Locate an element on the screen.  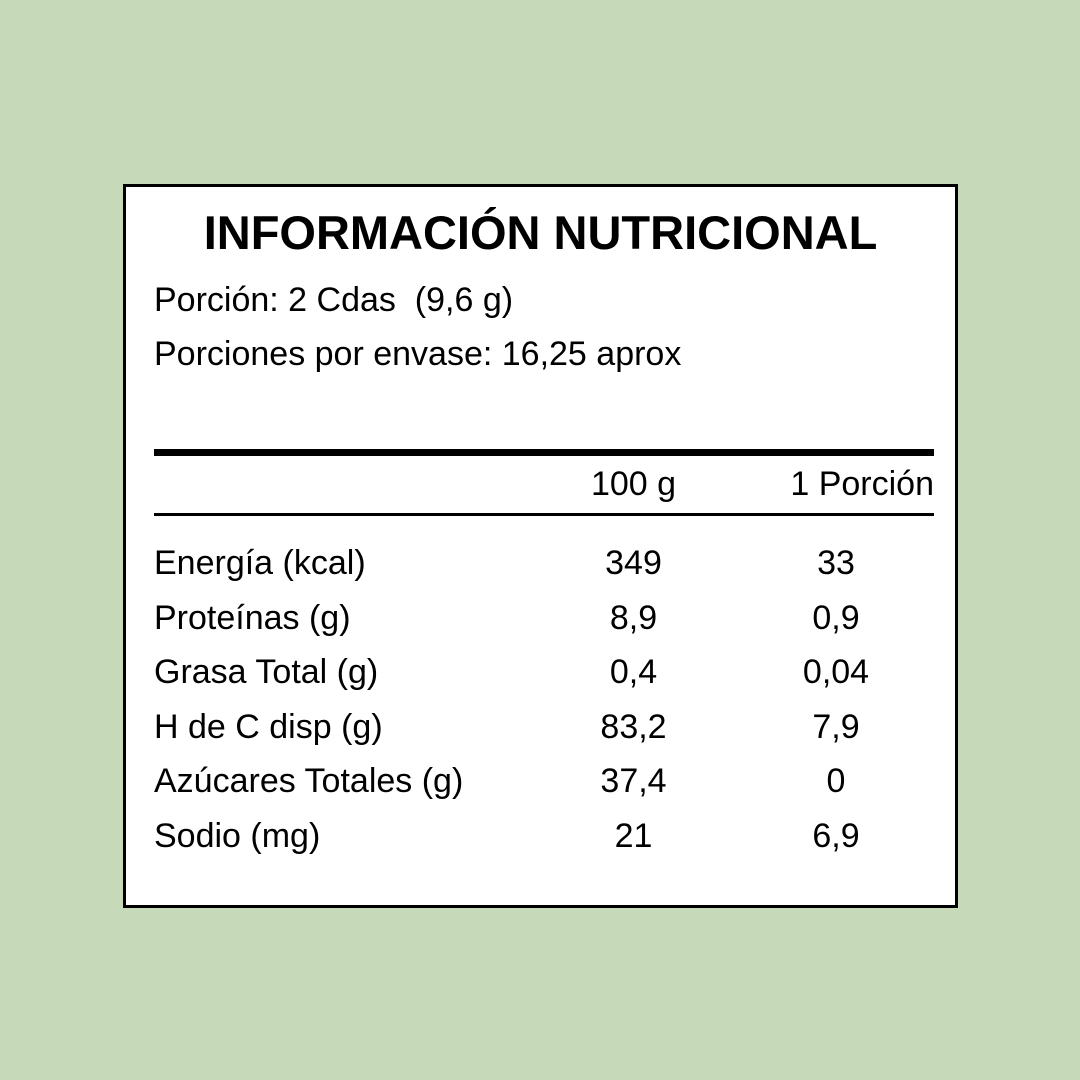
nutrient-value: 83,2 is located at coordinates (633, 726).